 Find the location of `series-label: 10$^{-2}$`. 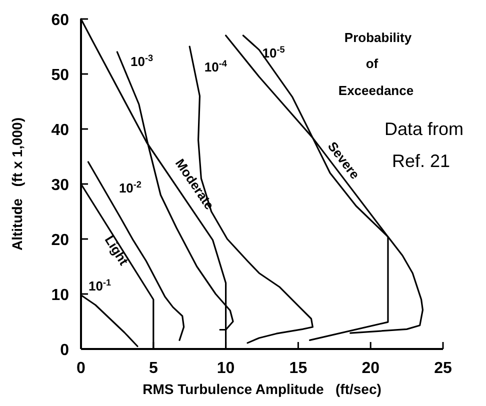

series-label: 10$^{-2}$ is located at coordinates (130, 187).